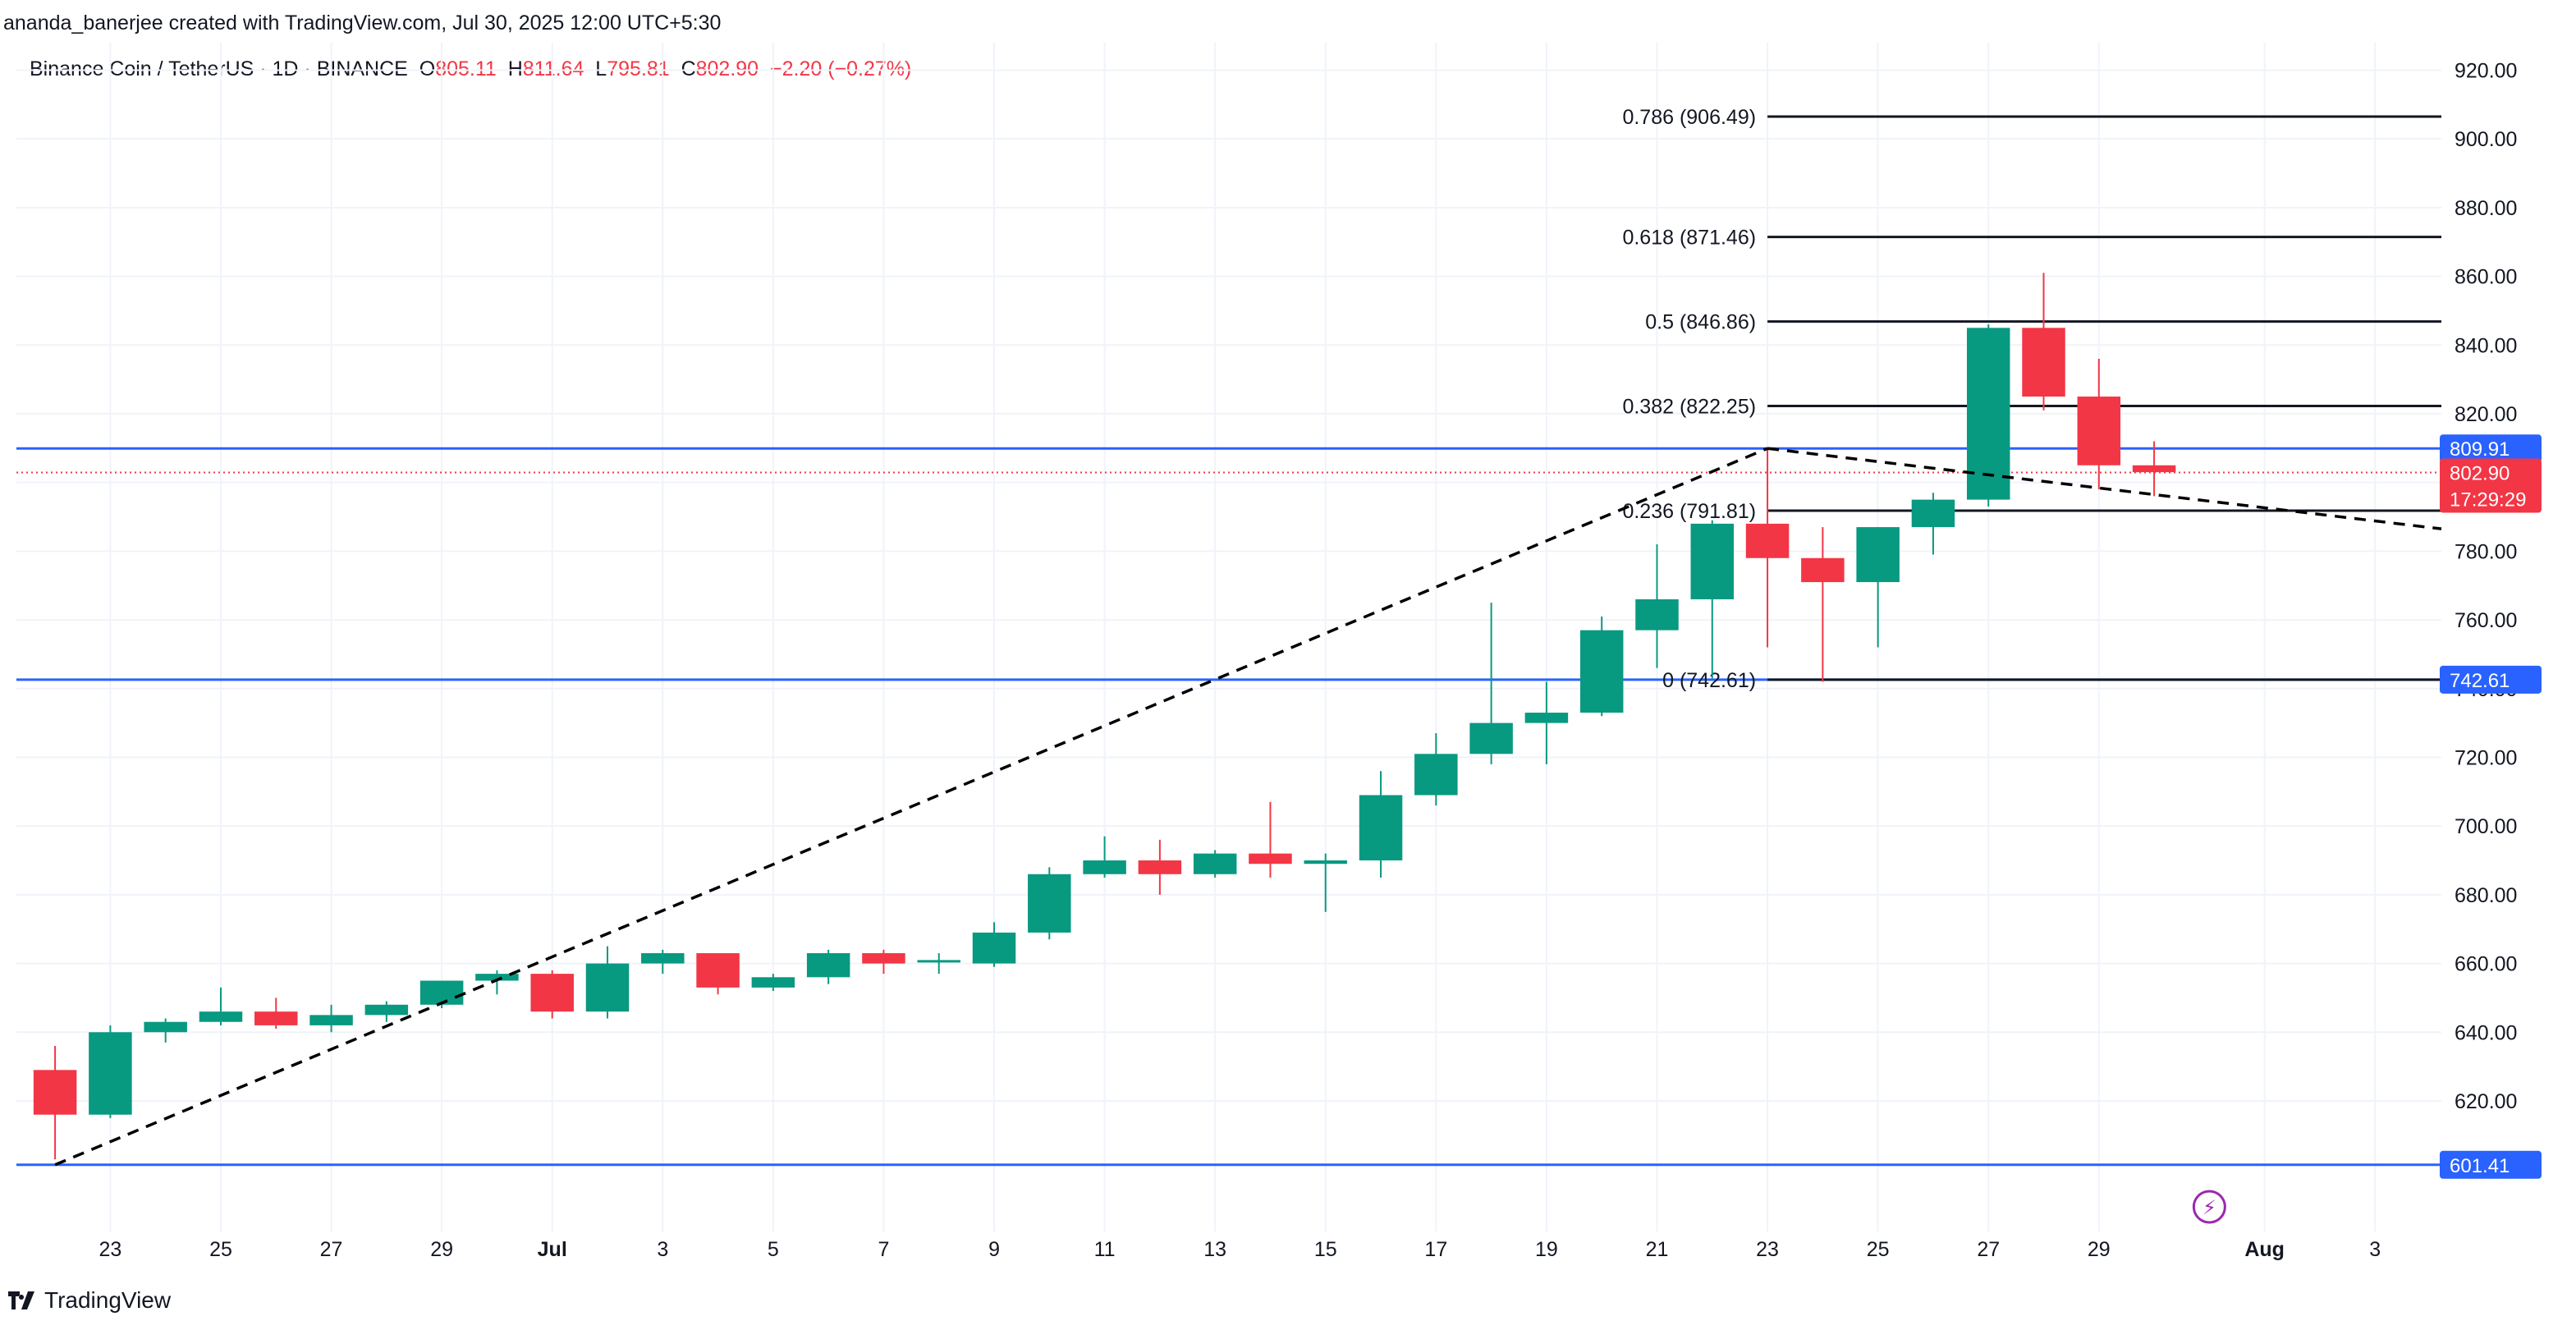  What do you see at coordinates (689, 68) in the screenshot?
I see `close-label: C` at bounding box center [689, 68].